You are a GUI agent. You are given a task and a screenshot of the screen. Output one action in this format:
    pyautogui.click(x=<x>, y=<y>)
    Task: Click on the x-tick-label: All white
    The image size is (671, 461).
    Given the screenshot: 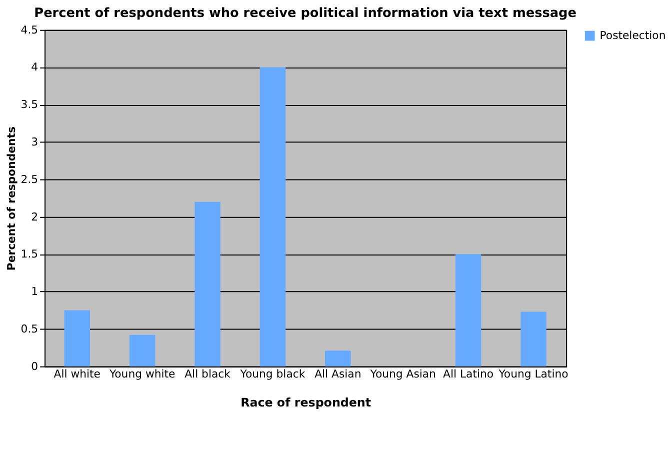 What is the action you would take?
    pyautogui.click(x=77, y=374)
    